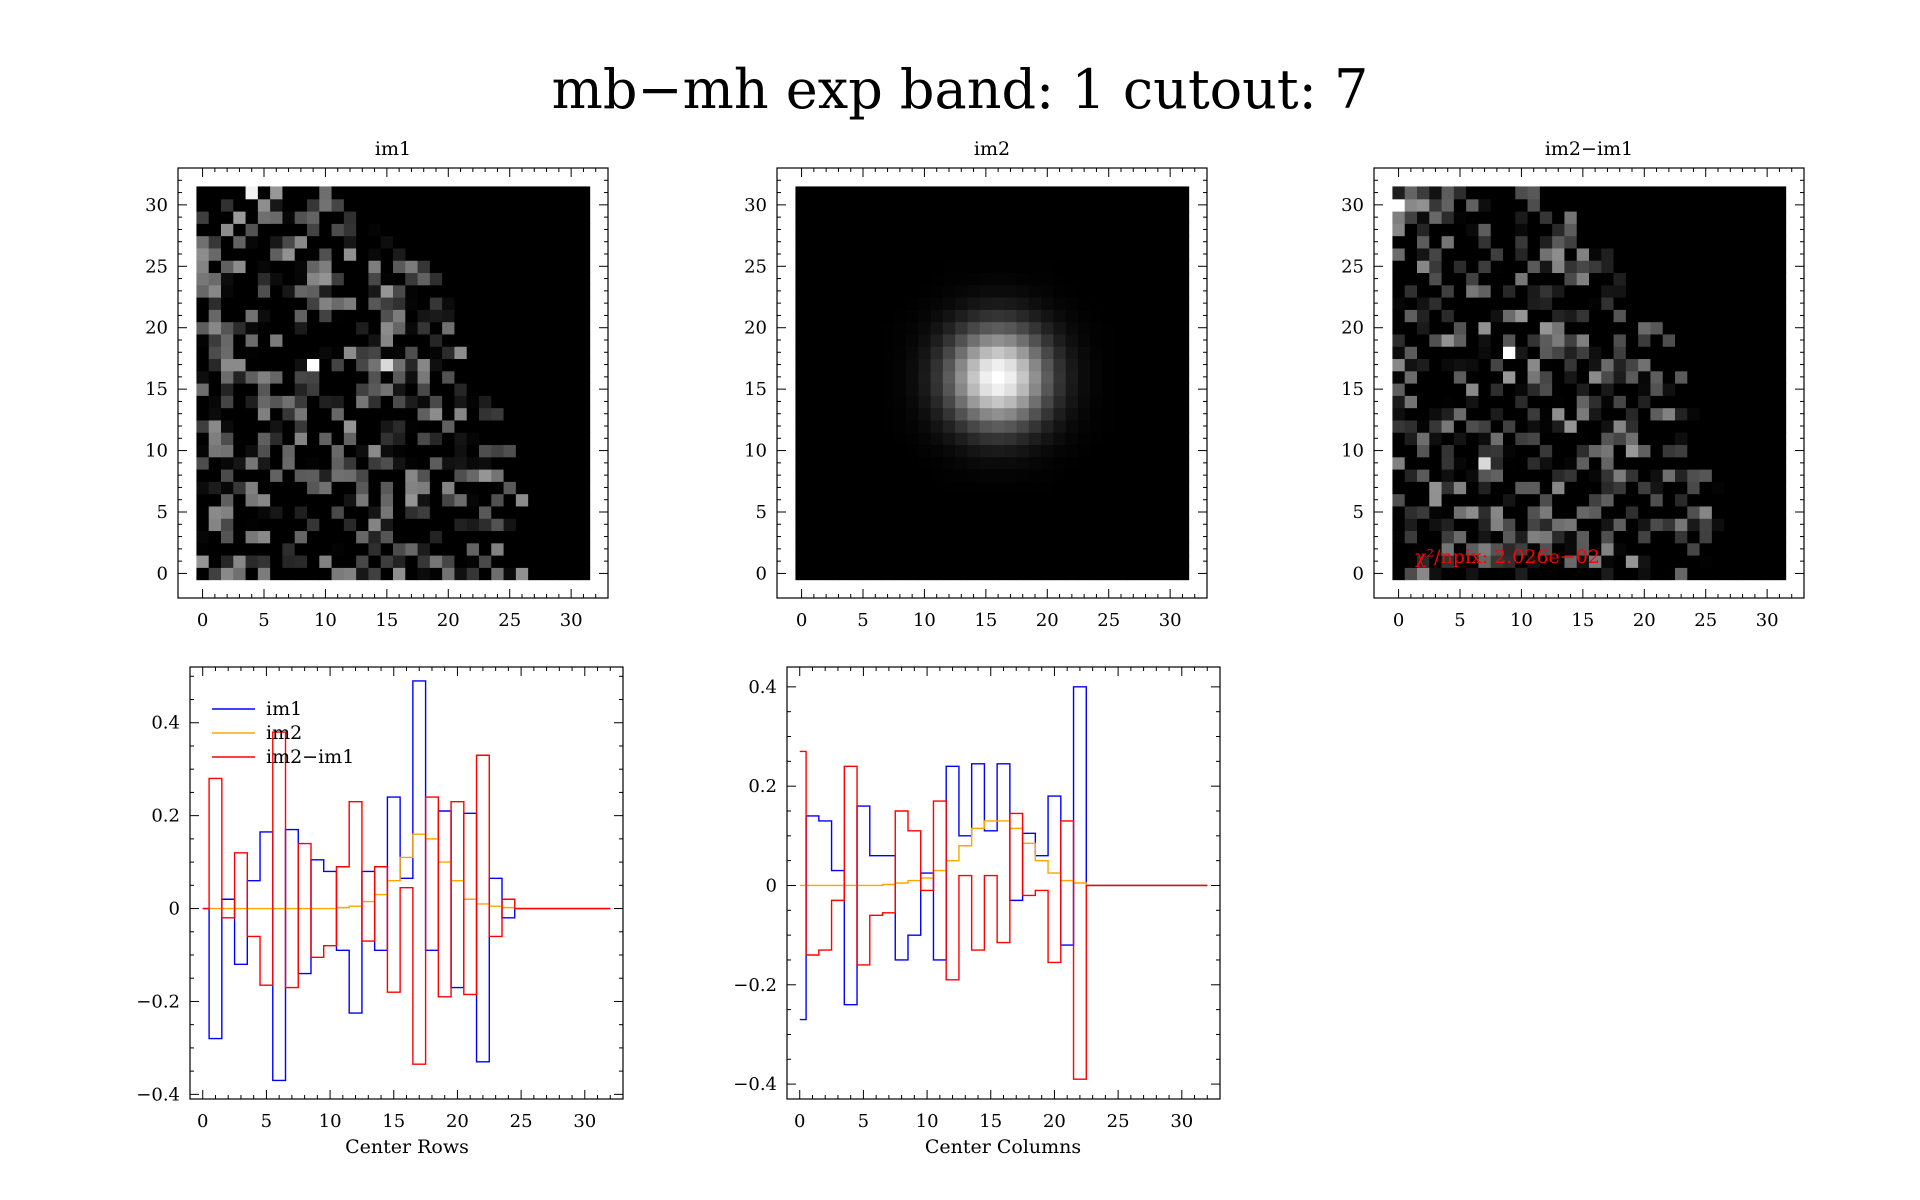 The width and height of the screenshot is (1920, 1200). Describe the element at coordinates (162, 573) in the screenshot. I see `y-tick-label: 0` at that location.